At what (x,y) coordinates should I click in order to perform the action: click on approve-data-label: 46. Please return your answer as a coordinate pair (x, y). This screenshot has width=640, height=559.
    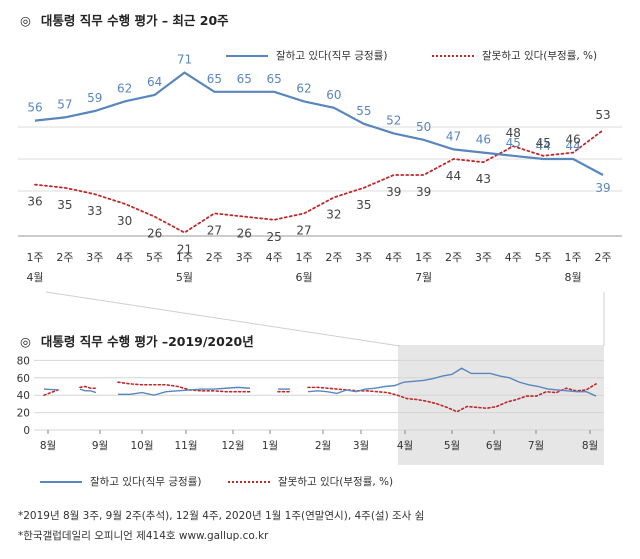
    Looking at the image, I should click on (483, 140).